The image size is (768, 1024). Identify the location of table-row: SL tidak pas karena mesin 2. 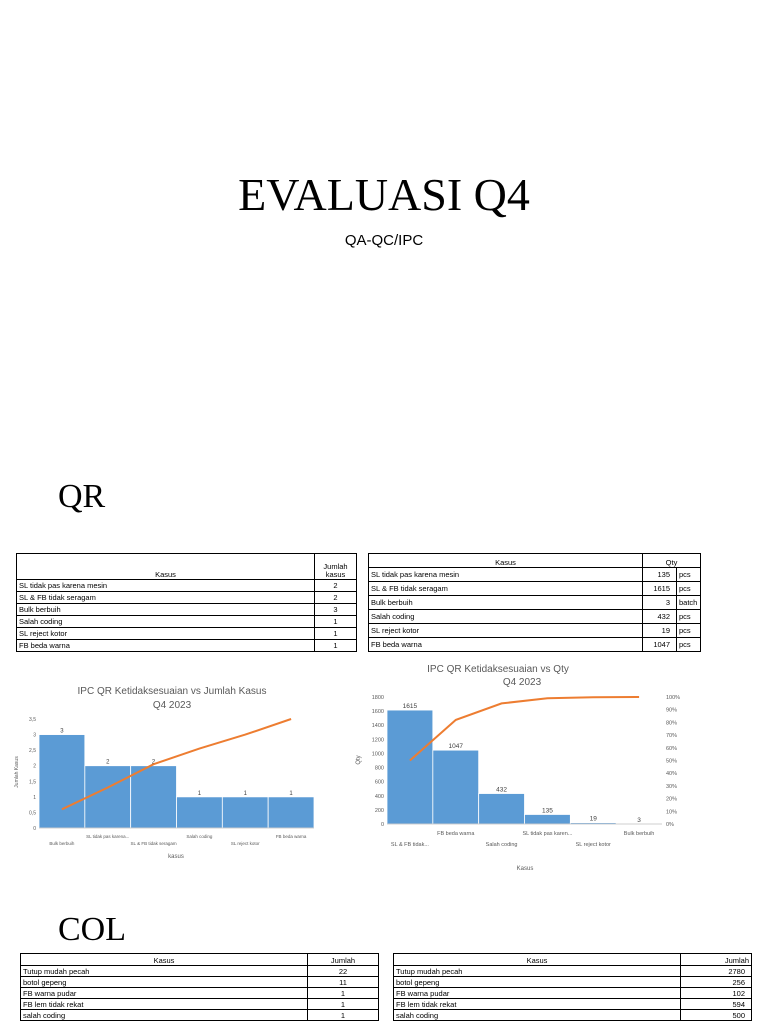
(186, 585).